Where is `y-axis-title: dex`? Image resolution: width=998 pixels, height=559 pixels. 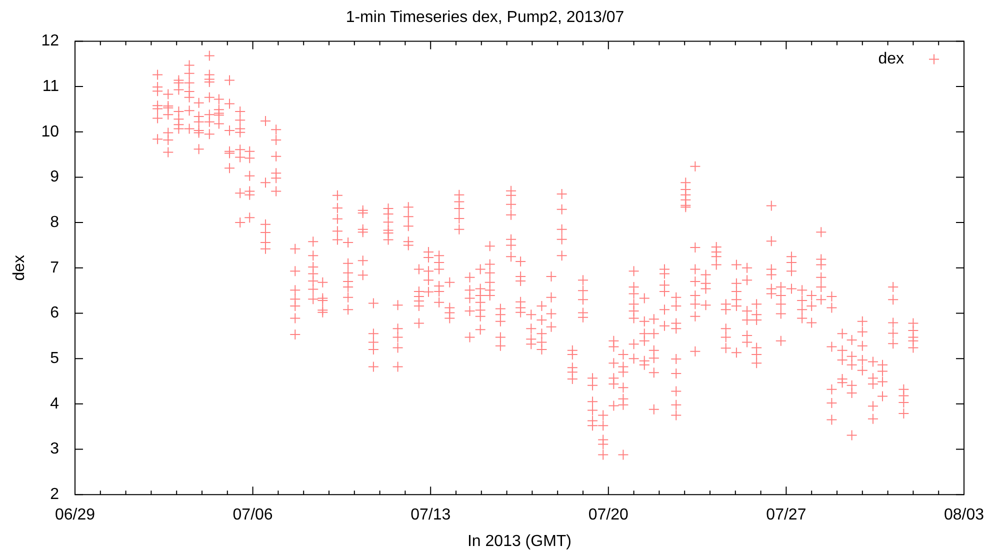
y-axis-title: dex is located at coordinates (19, 268).